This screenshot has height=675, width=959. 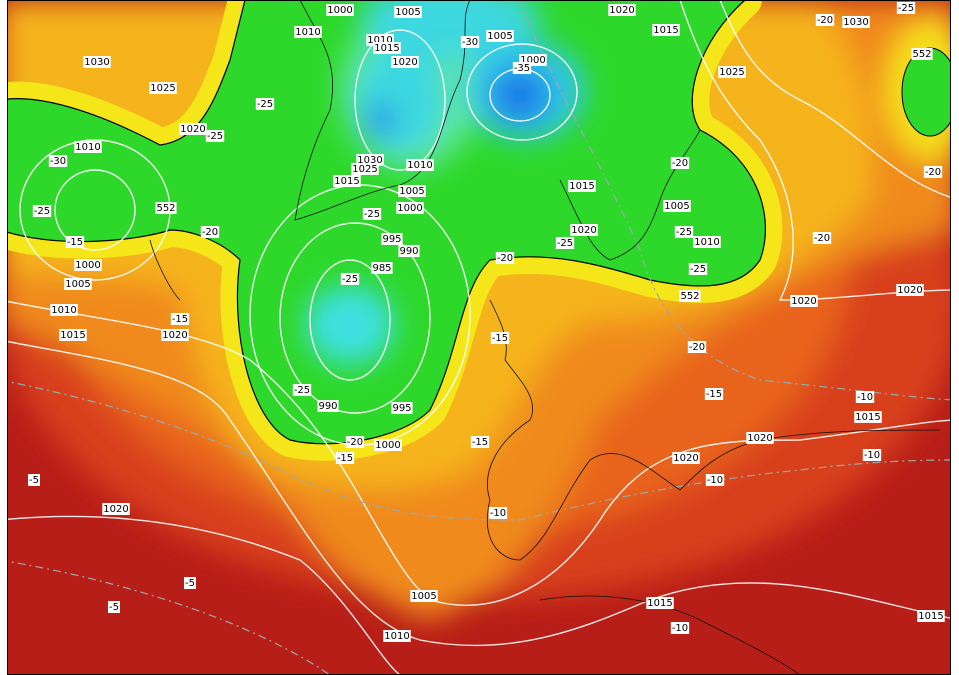 What do you see at coordinates (58, 161) in the screenshot?
I see `contour-label: -30` at bounding box center [58, 161].